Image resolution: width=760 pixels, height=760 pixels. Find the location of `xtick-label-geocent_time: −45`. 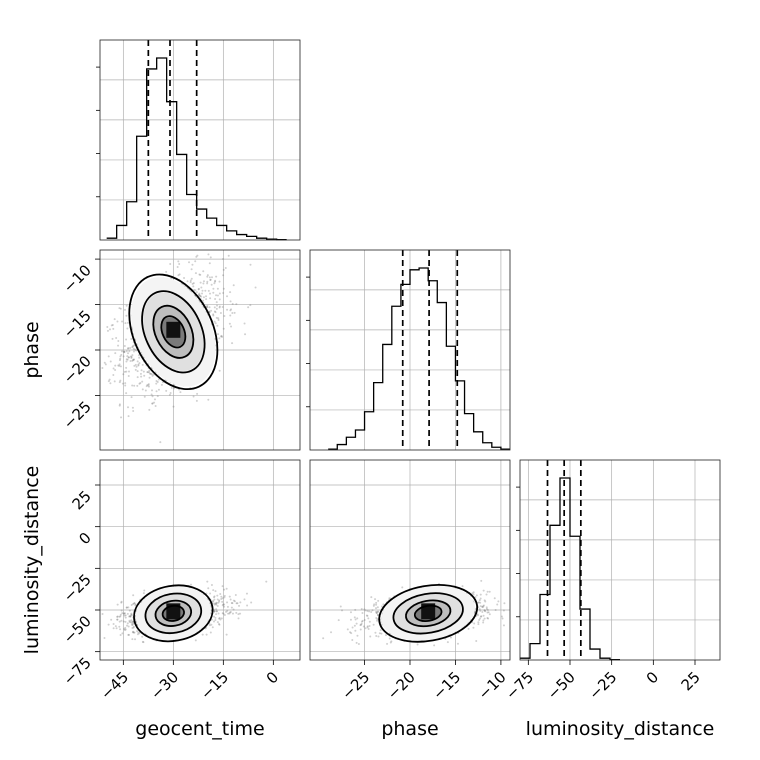

xtick-label-geocent_time: −45 is located at coordinates (114, 685).